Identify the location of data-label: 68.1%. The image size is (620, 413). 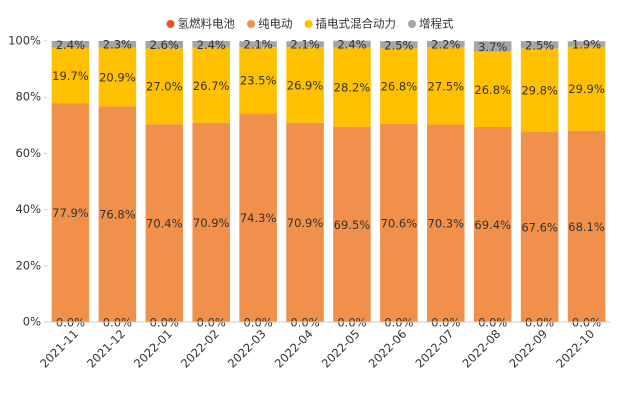
(586, 227).